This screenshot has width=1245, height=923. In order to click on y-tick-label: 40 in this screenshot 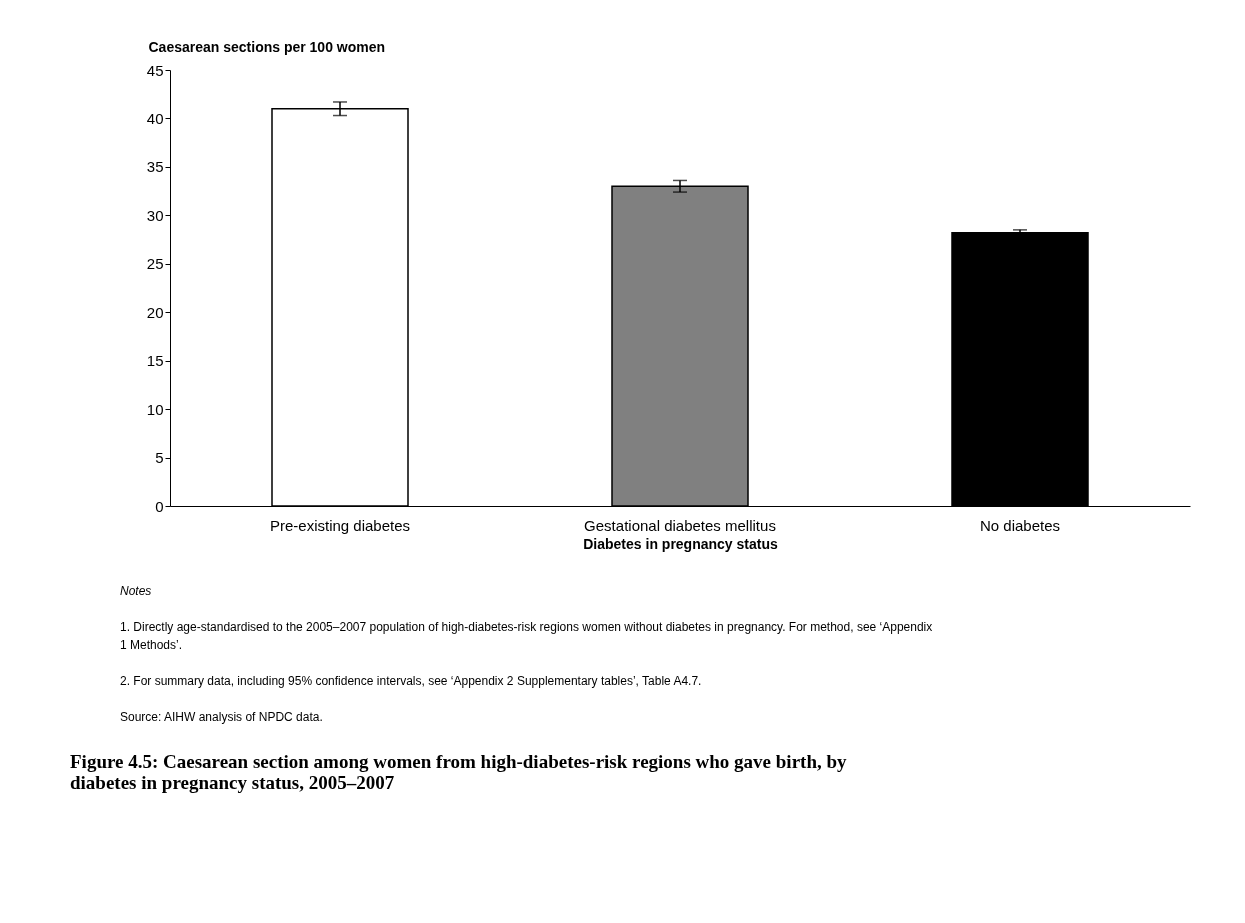, I will do `click(155, 118)`.